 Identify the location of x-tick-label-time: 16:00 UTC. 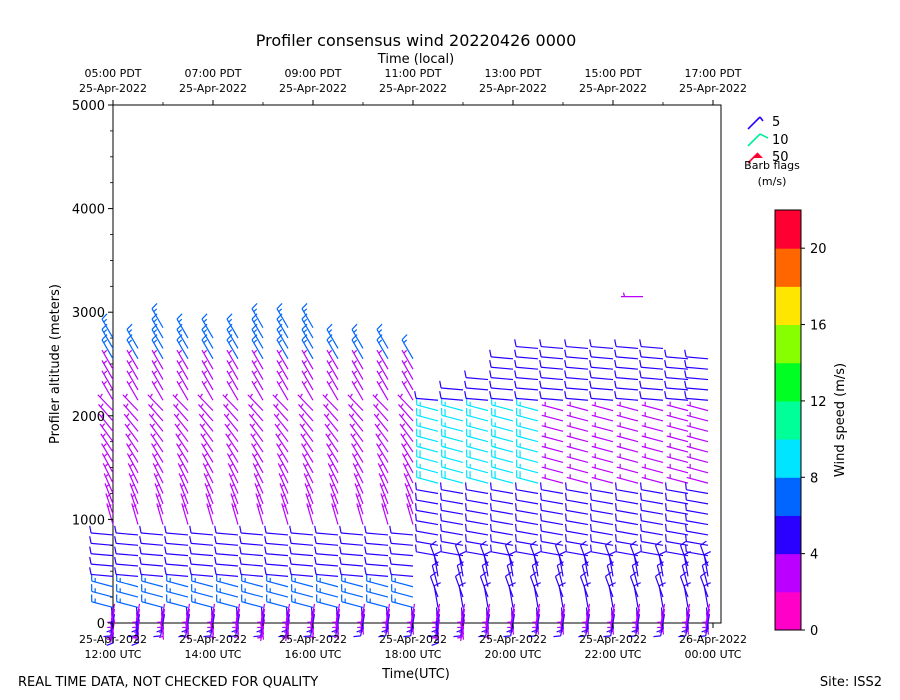
(312, 654).